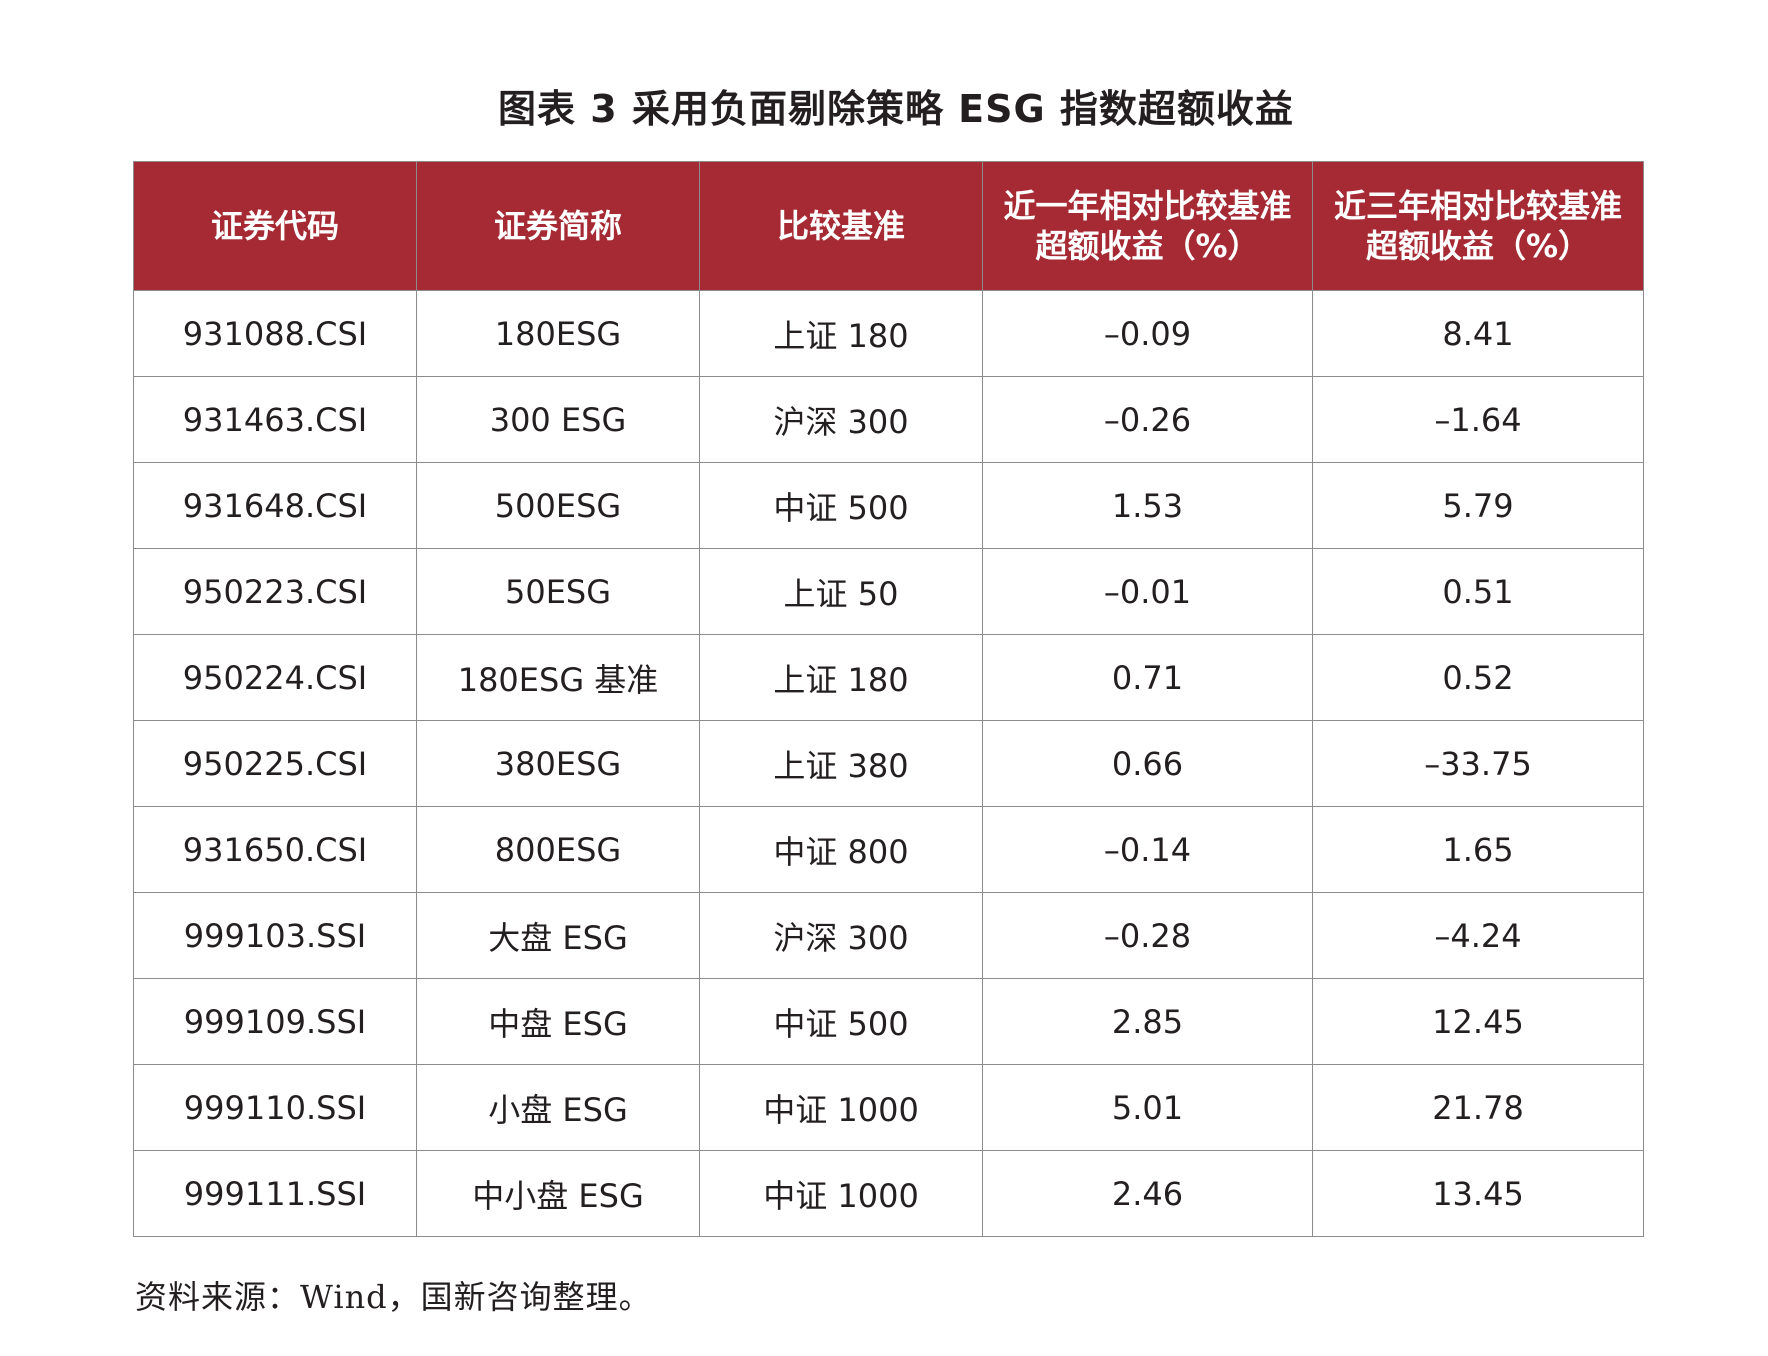 Image resolution: width=1768 pixels, height=1356 pixels. Describe the element at coordinates (1147, 763) in the screenshot. I see `cell-1y-excess: 0.66` at that location.